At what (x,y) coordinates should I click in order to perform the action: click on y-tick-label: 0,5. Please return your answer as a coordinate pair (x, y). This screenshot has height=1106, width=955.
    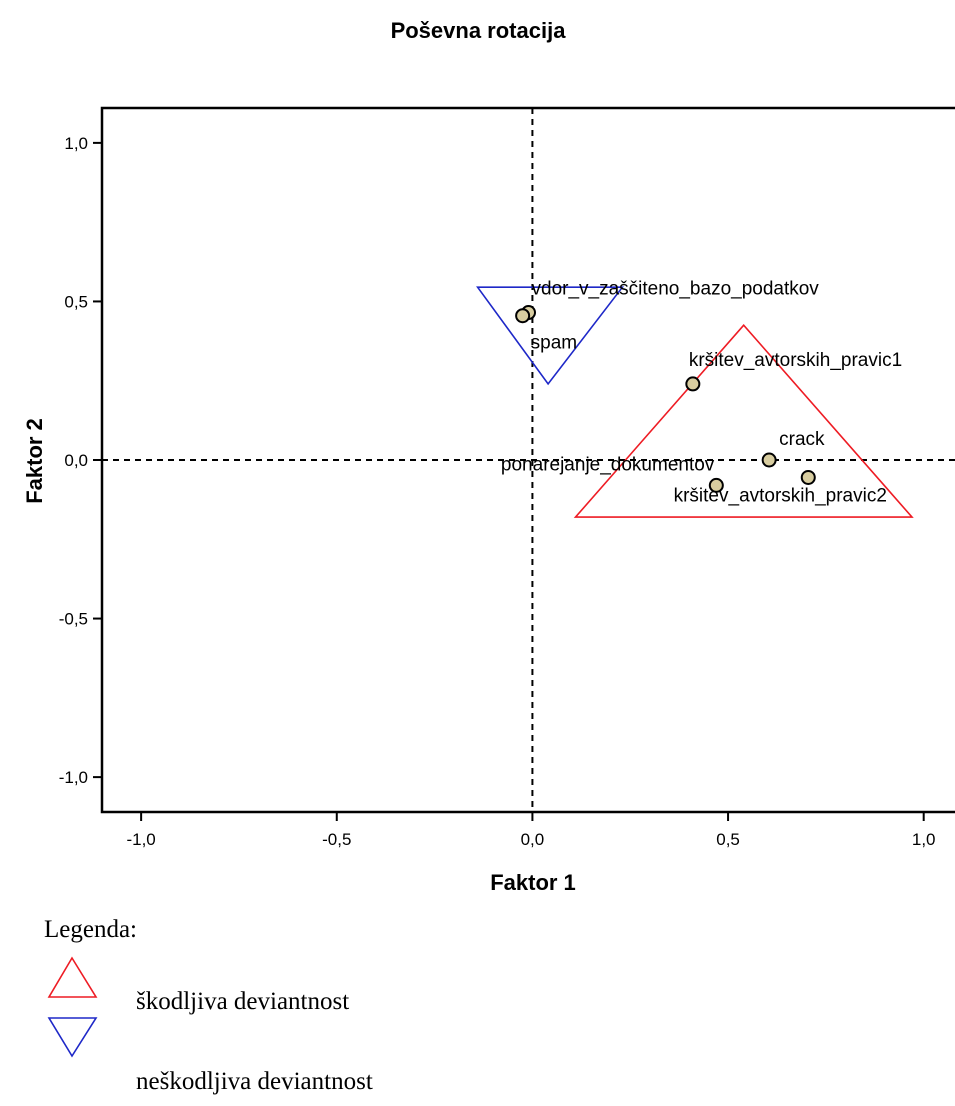
    Looking at the image, I should click on (76, 301).